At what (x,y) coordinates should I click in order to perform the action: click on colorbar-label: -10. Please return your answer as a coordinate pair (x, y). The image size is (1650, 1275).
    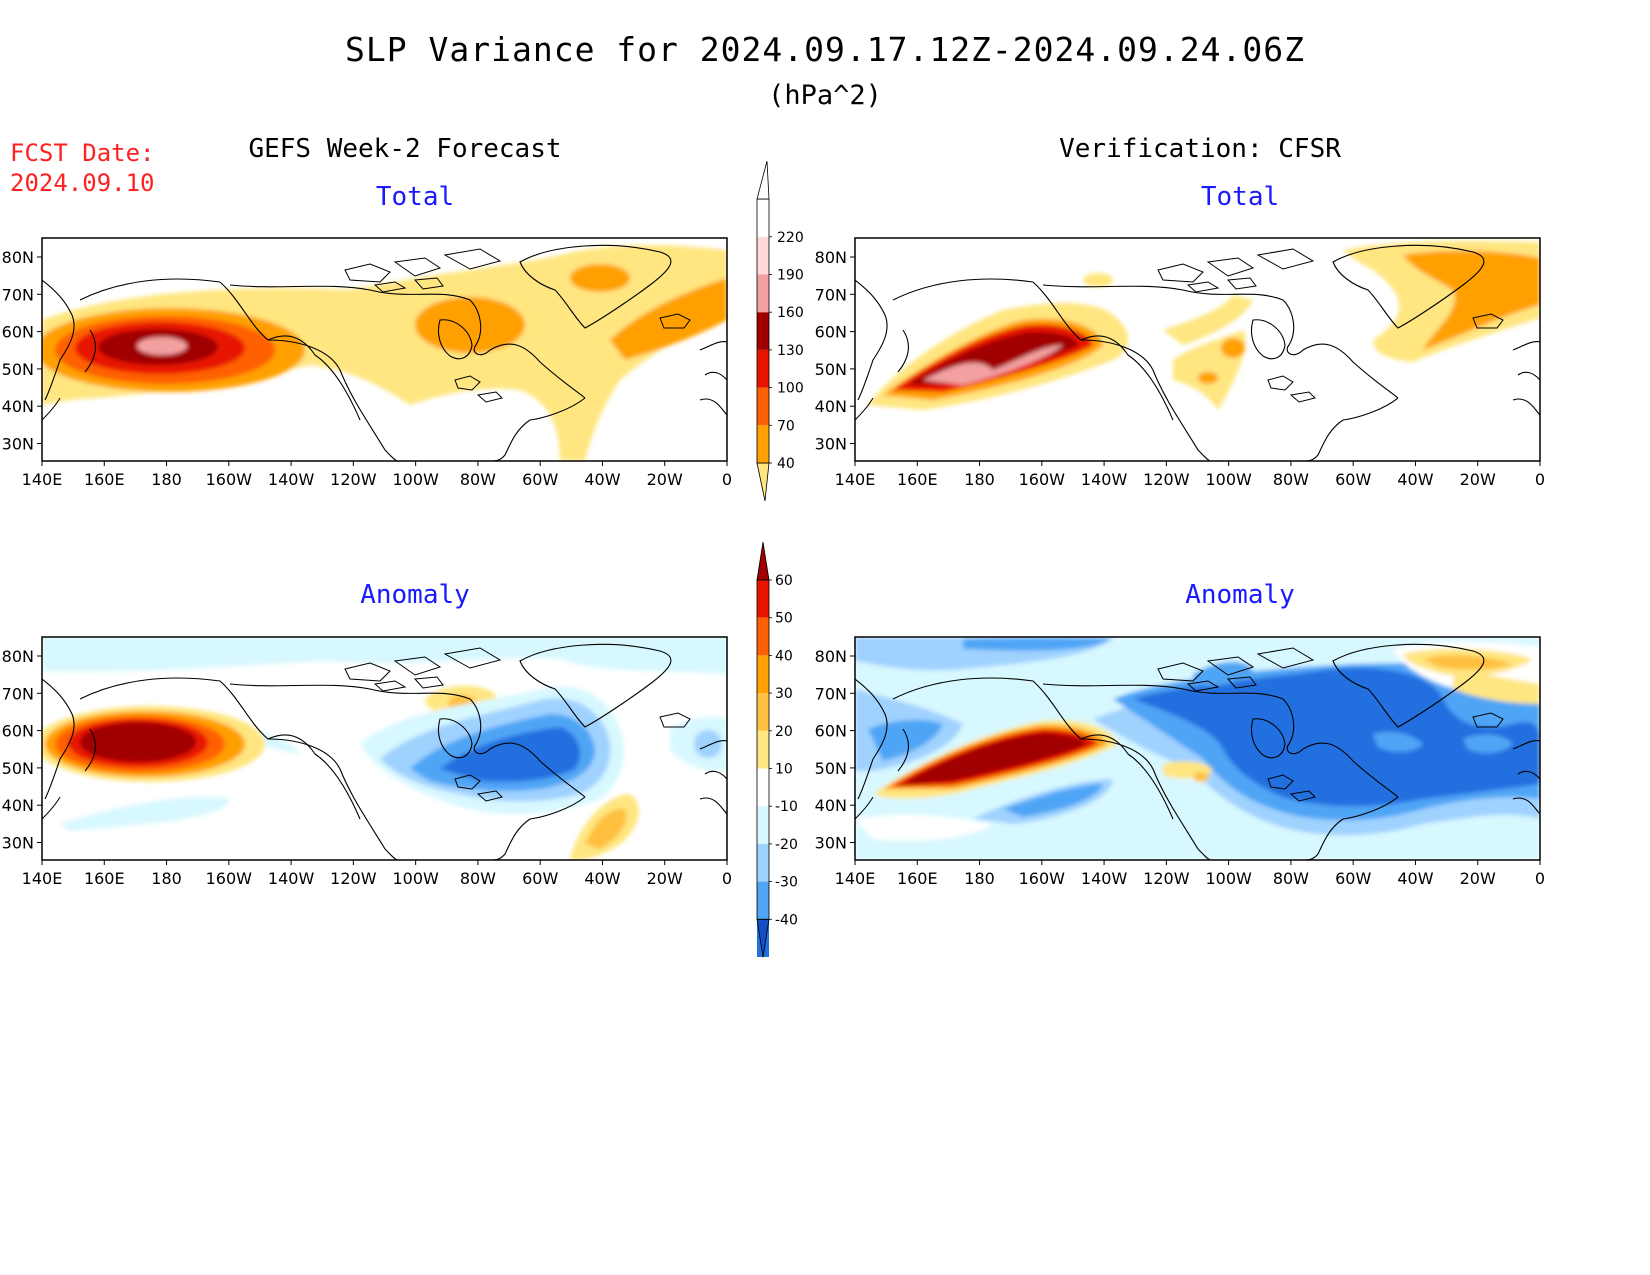
    Looking at the image, I should click on (786, 807).